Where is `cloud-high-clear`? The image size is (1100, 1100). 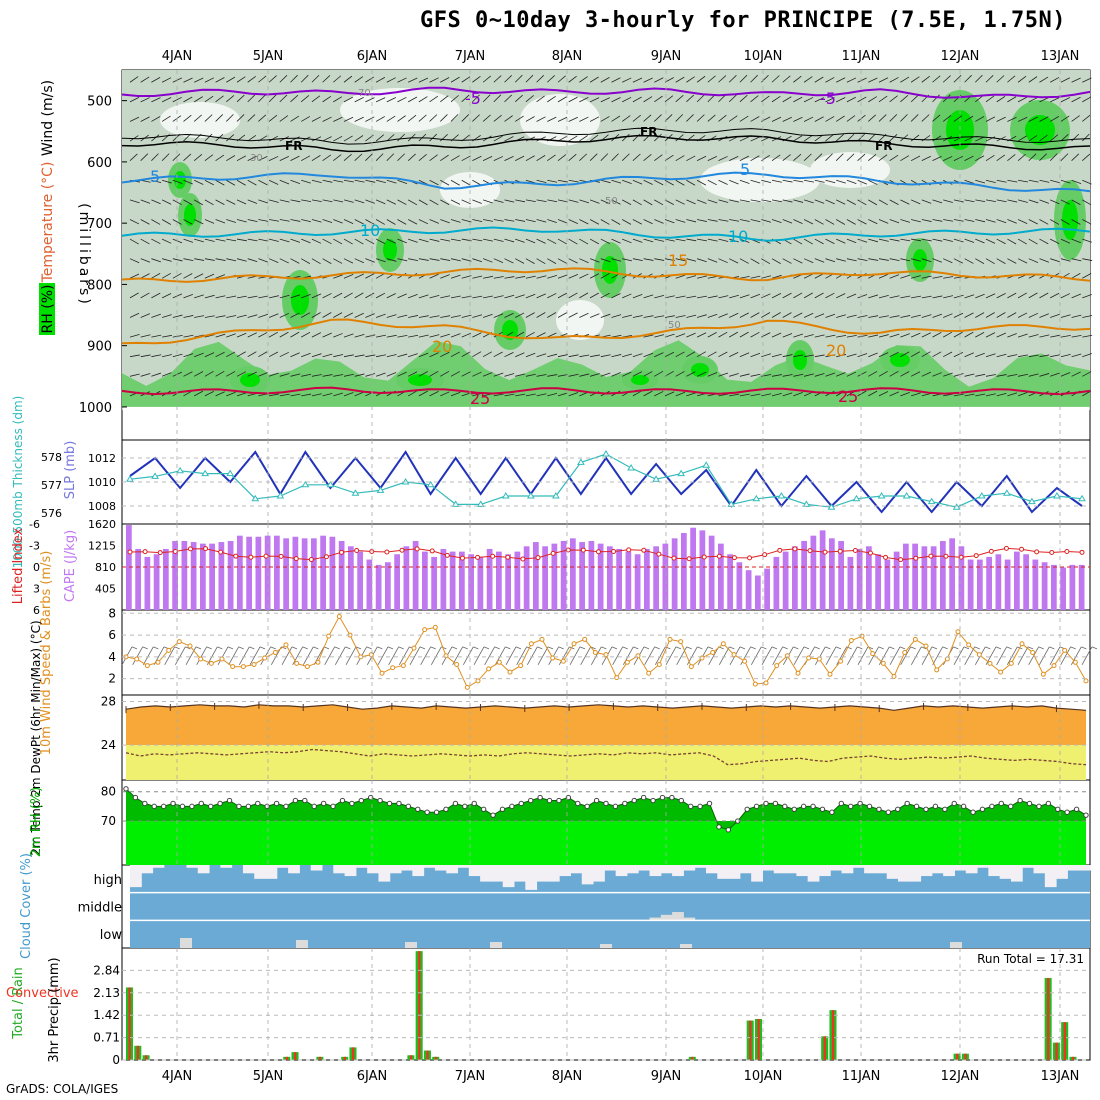
cloud-high-clear is located at coordinates (418, 871).